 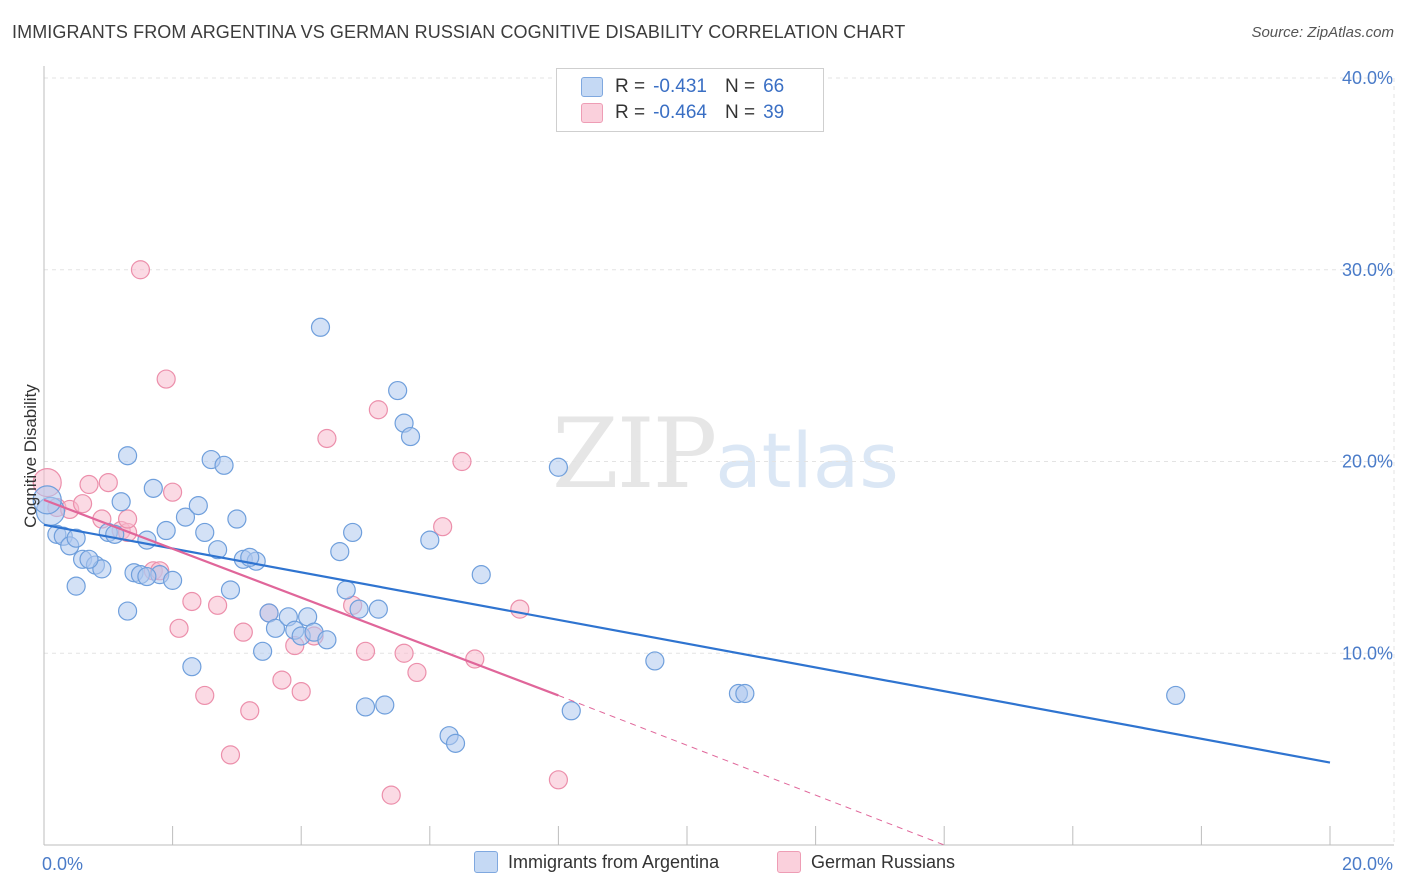 I want to click on swatch-blue, so click(x=592, y=87).